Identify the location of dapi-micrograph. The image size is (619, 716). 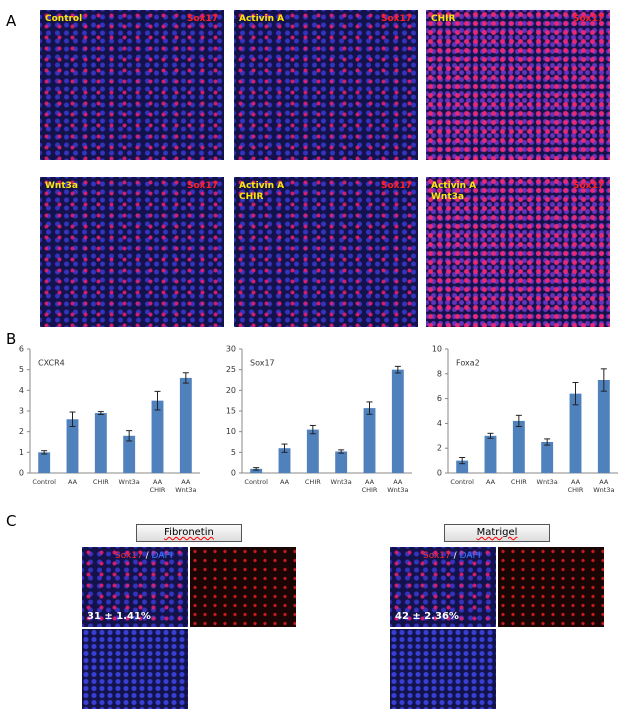
(135, 669).